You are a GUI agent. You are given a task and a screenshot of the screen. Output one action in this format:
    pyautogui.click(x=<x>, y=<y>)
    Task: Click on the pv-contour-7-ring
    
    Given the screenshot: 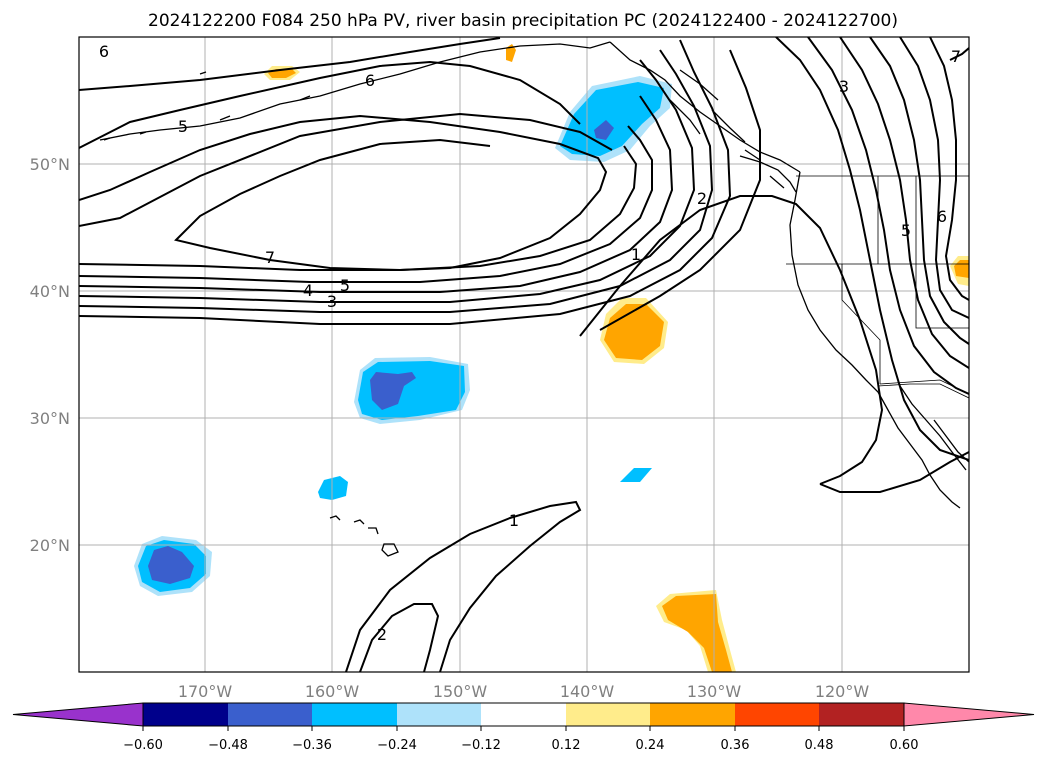 What is the action you would take?
    pyautogui.click(x=343, y=193)
    